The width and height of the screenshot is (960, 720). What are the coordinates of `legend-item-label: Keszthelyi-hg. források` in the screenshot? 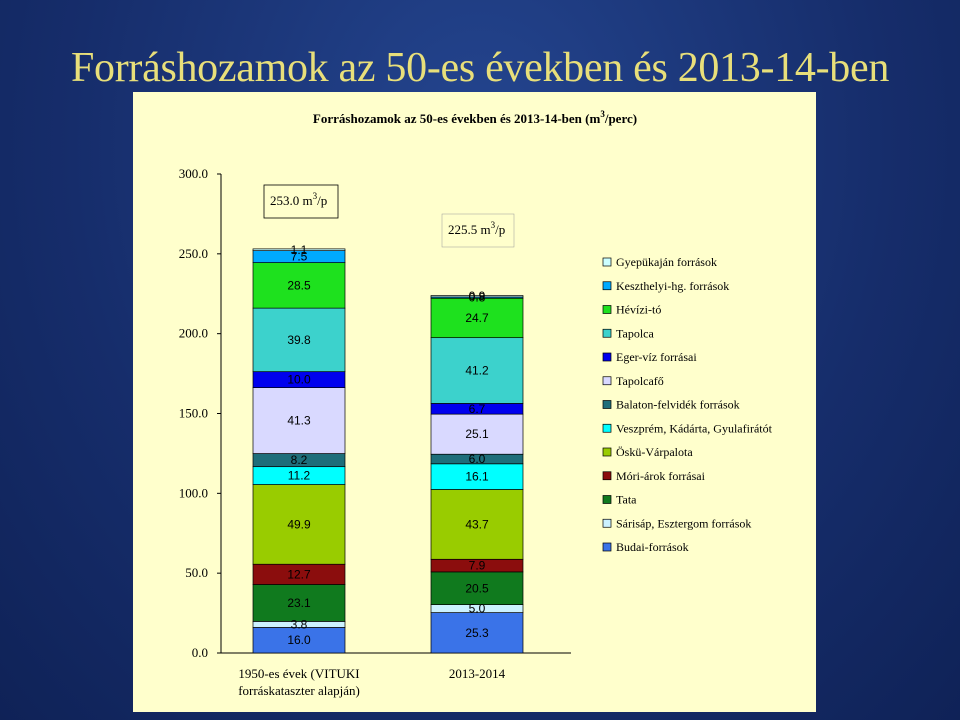 It's located at (672, 286).